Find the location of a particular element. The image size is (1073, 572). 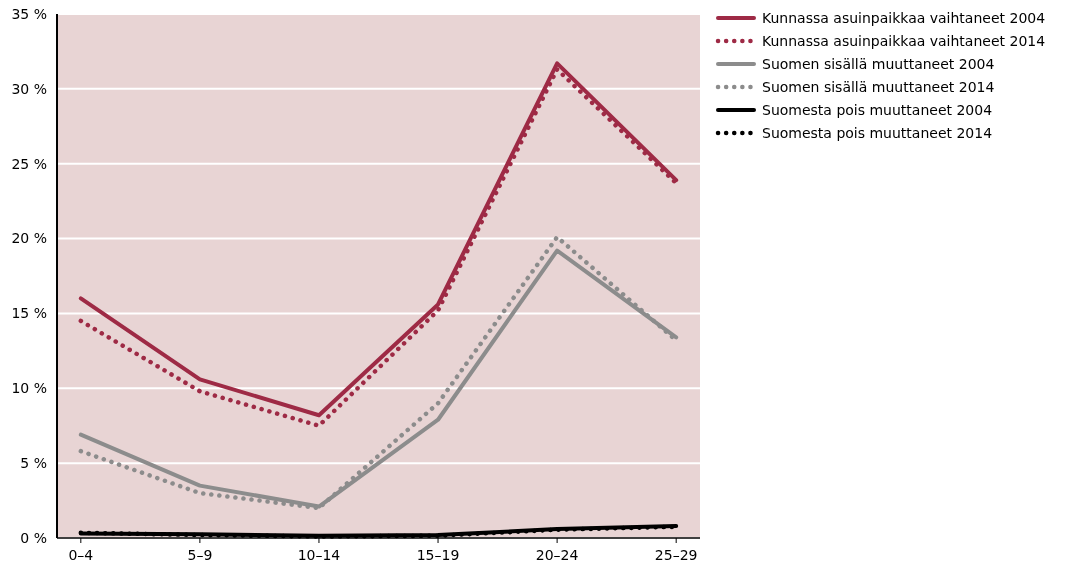

x-tick-label: 0–4 is located at coordinates (81, 555).